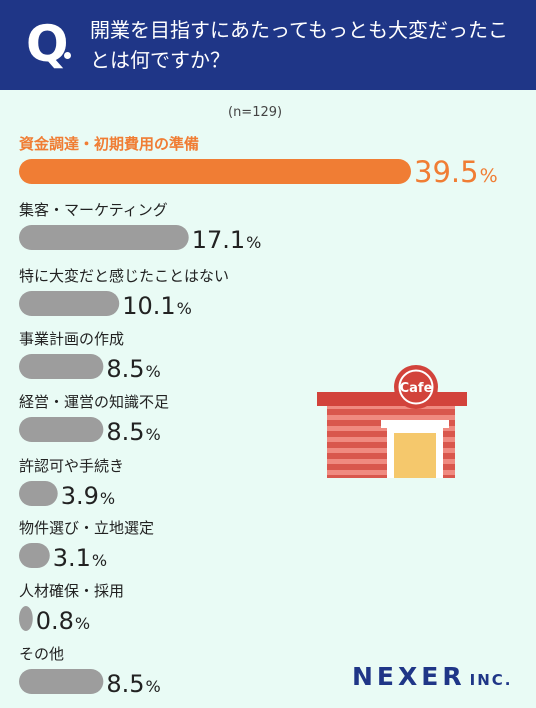 The height and width of the screenshot is (708, 536). Describe the element at coordinates (94, 402) in the screenshot. I see `category-label: 経営・運営の知識不足` at that location.